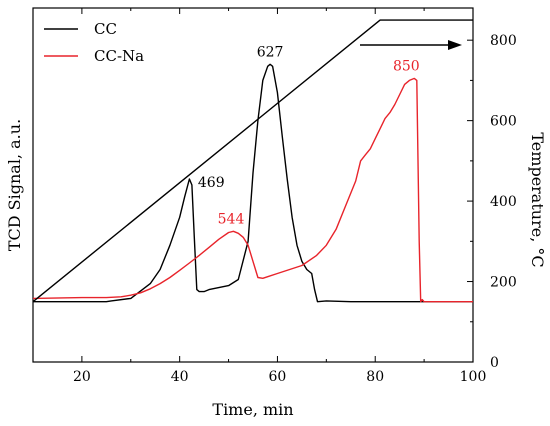  Describe the element at coordinates (494, 363) in the screenshot. I see `y-tick-label: 0` at that location.